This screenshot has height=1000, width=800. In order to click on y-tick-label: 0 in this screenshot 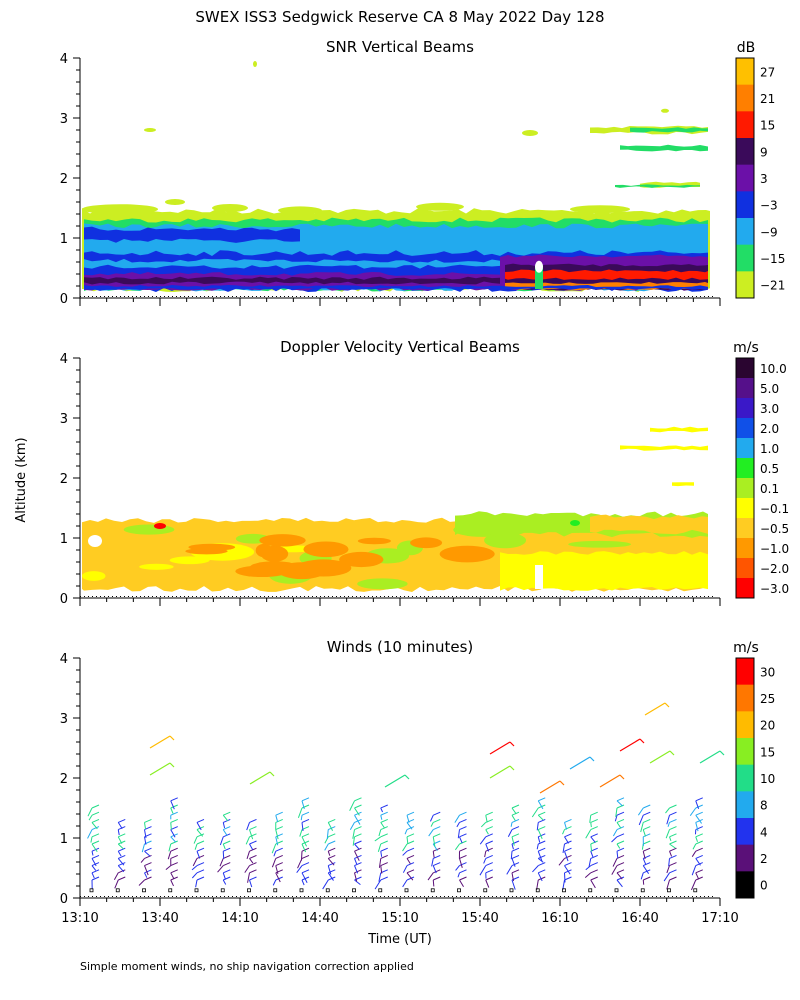, I will do `click(64, 299)`.